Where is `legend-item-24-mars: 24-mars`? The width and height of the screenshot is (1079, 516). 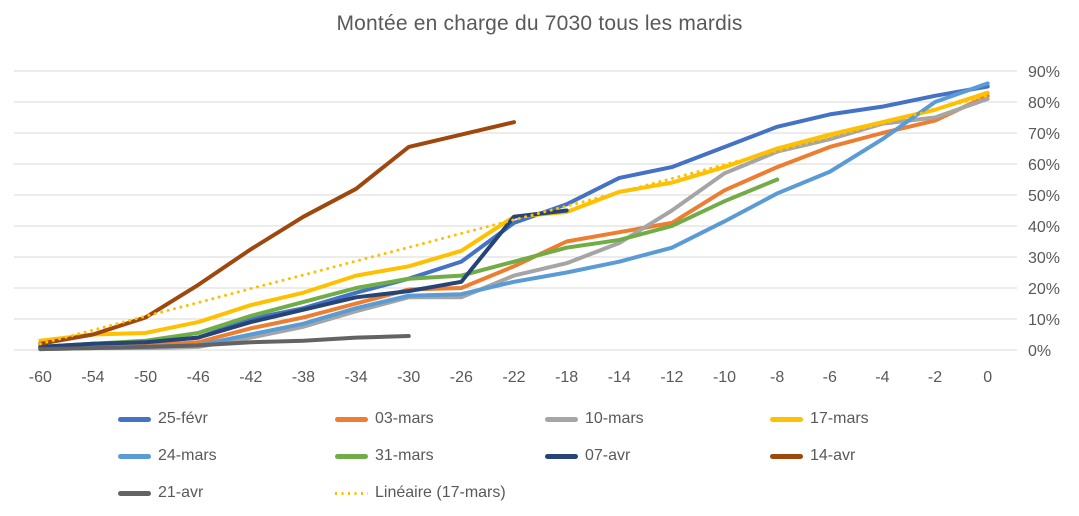
legend-item-24-mars: 24-mars is located at coordinates (167, 456).